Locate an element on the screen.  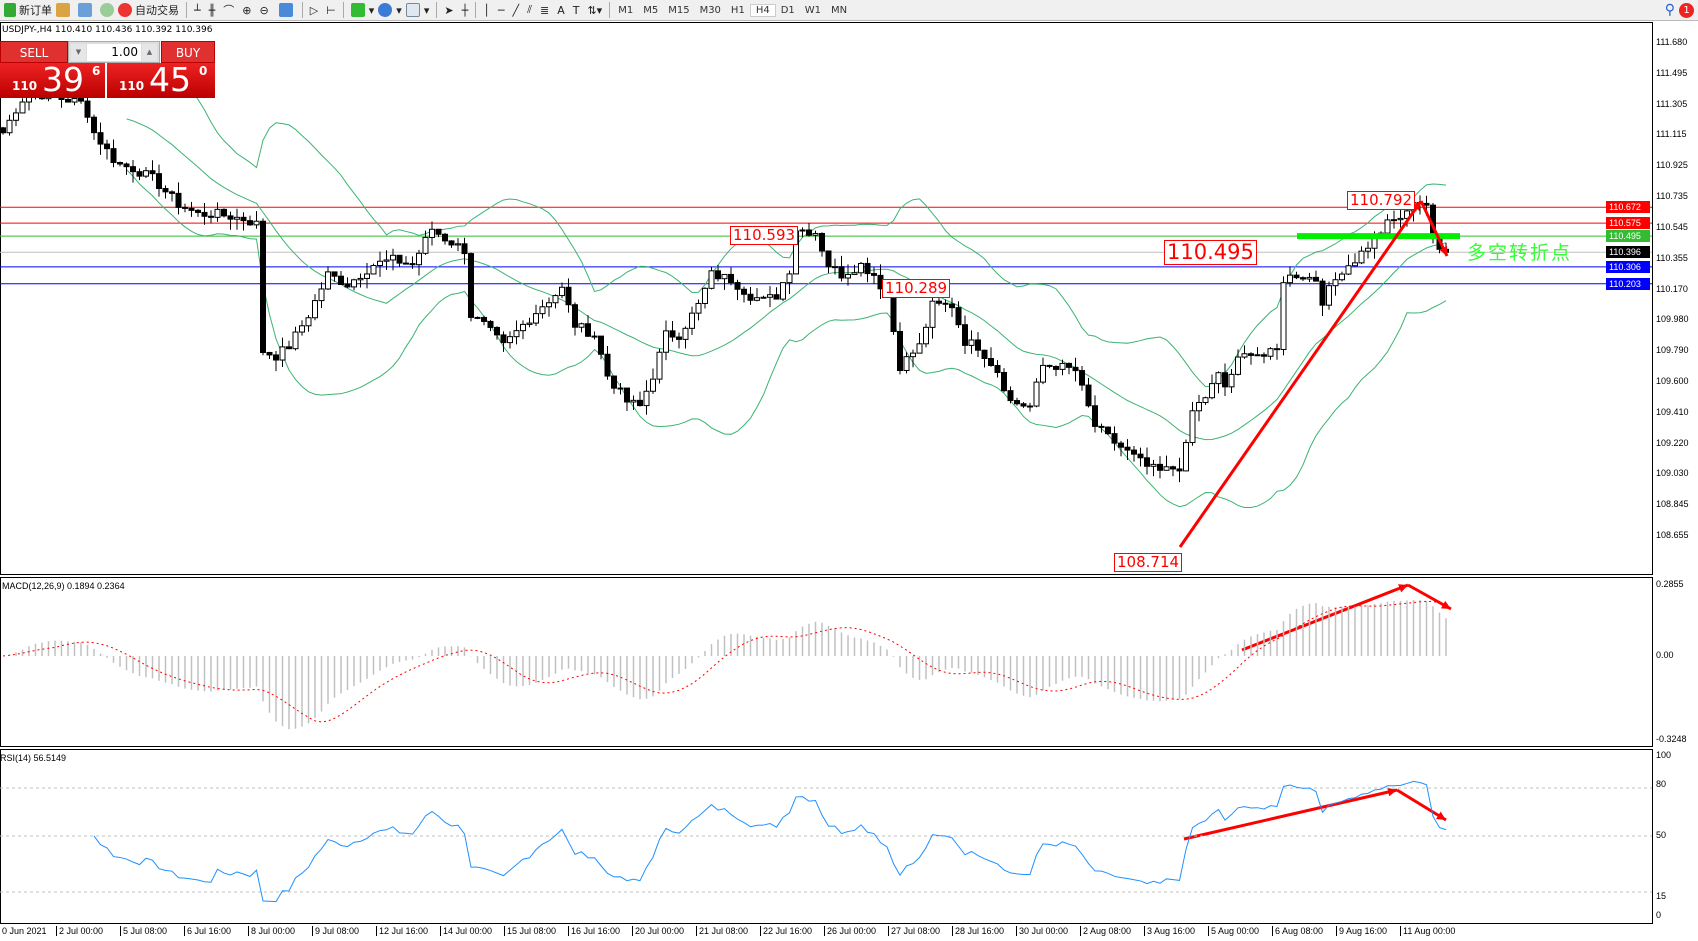
zoom-in-icon: ⊕ is located at coordinates (247, 10).